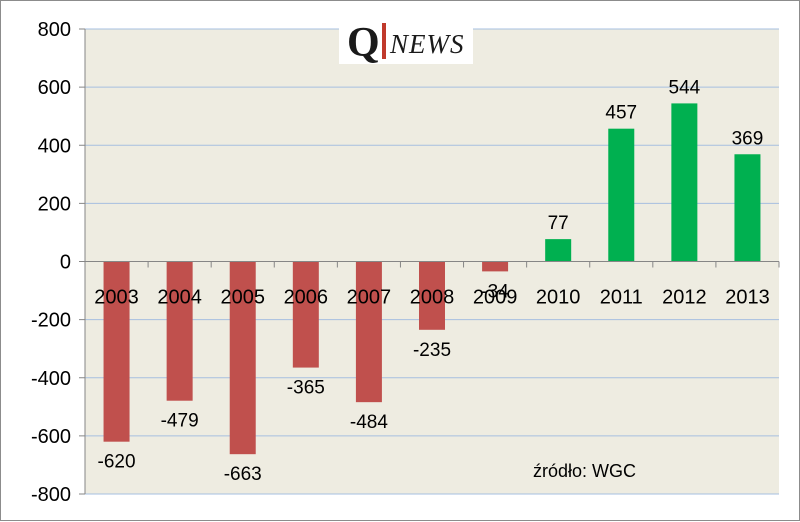 The height and width of the screenshot is (522, 800). Describe the element at coordinates (621, 113) in the screenshot. I see `data-label: 457` at that location.